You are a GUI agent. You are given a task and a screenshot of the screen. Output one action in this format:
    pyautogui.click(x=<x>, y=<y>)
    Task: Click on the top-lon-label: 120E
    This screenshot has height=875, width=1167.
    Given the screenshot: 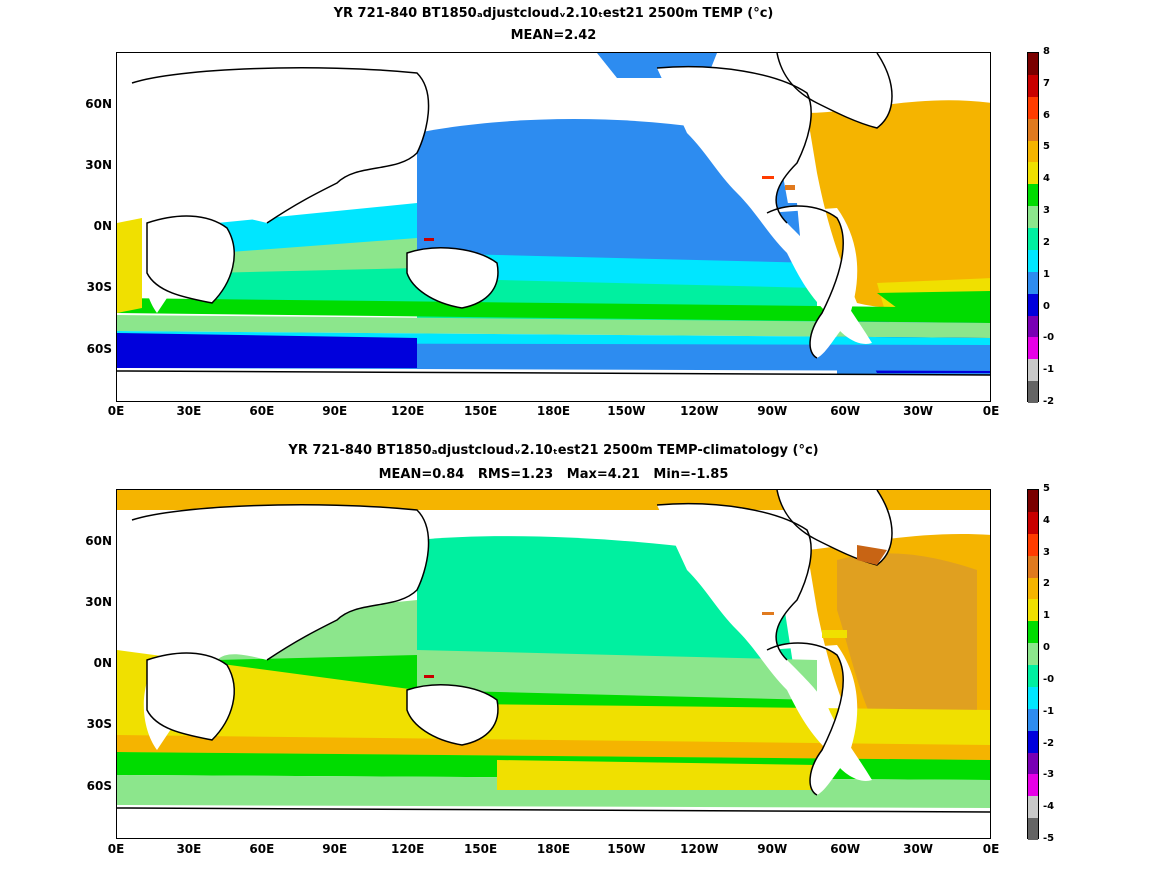 What is the action you would take?
    pyautogui.click(x=408, y=411)
    